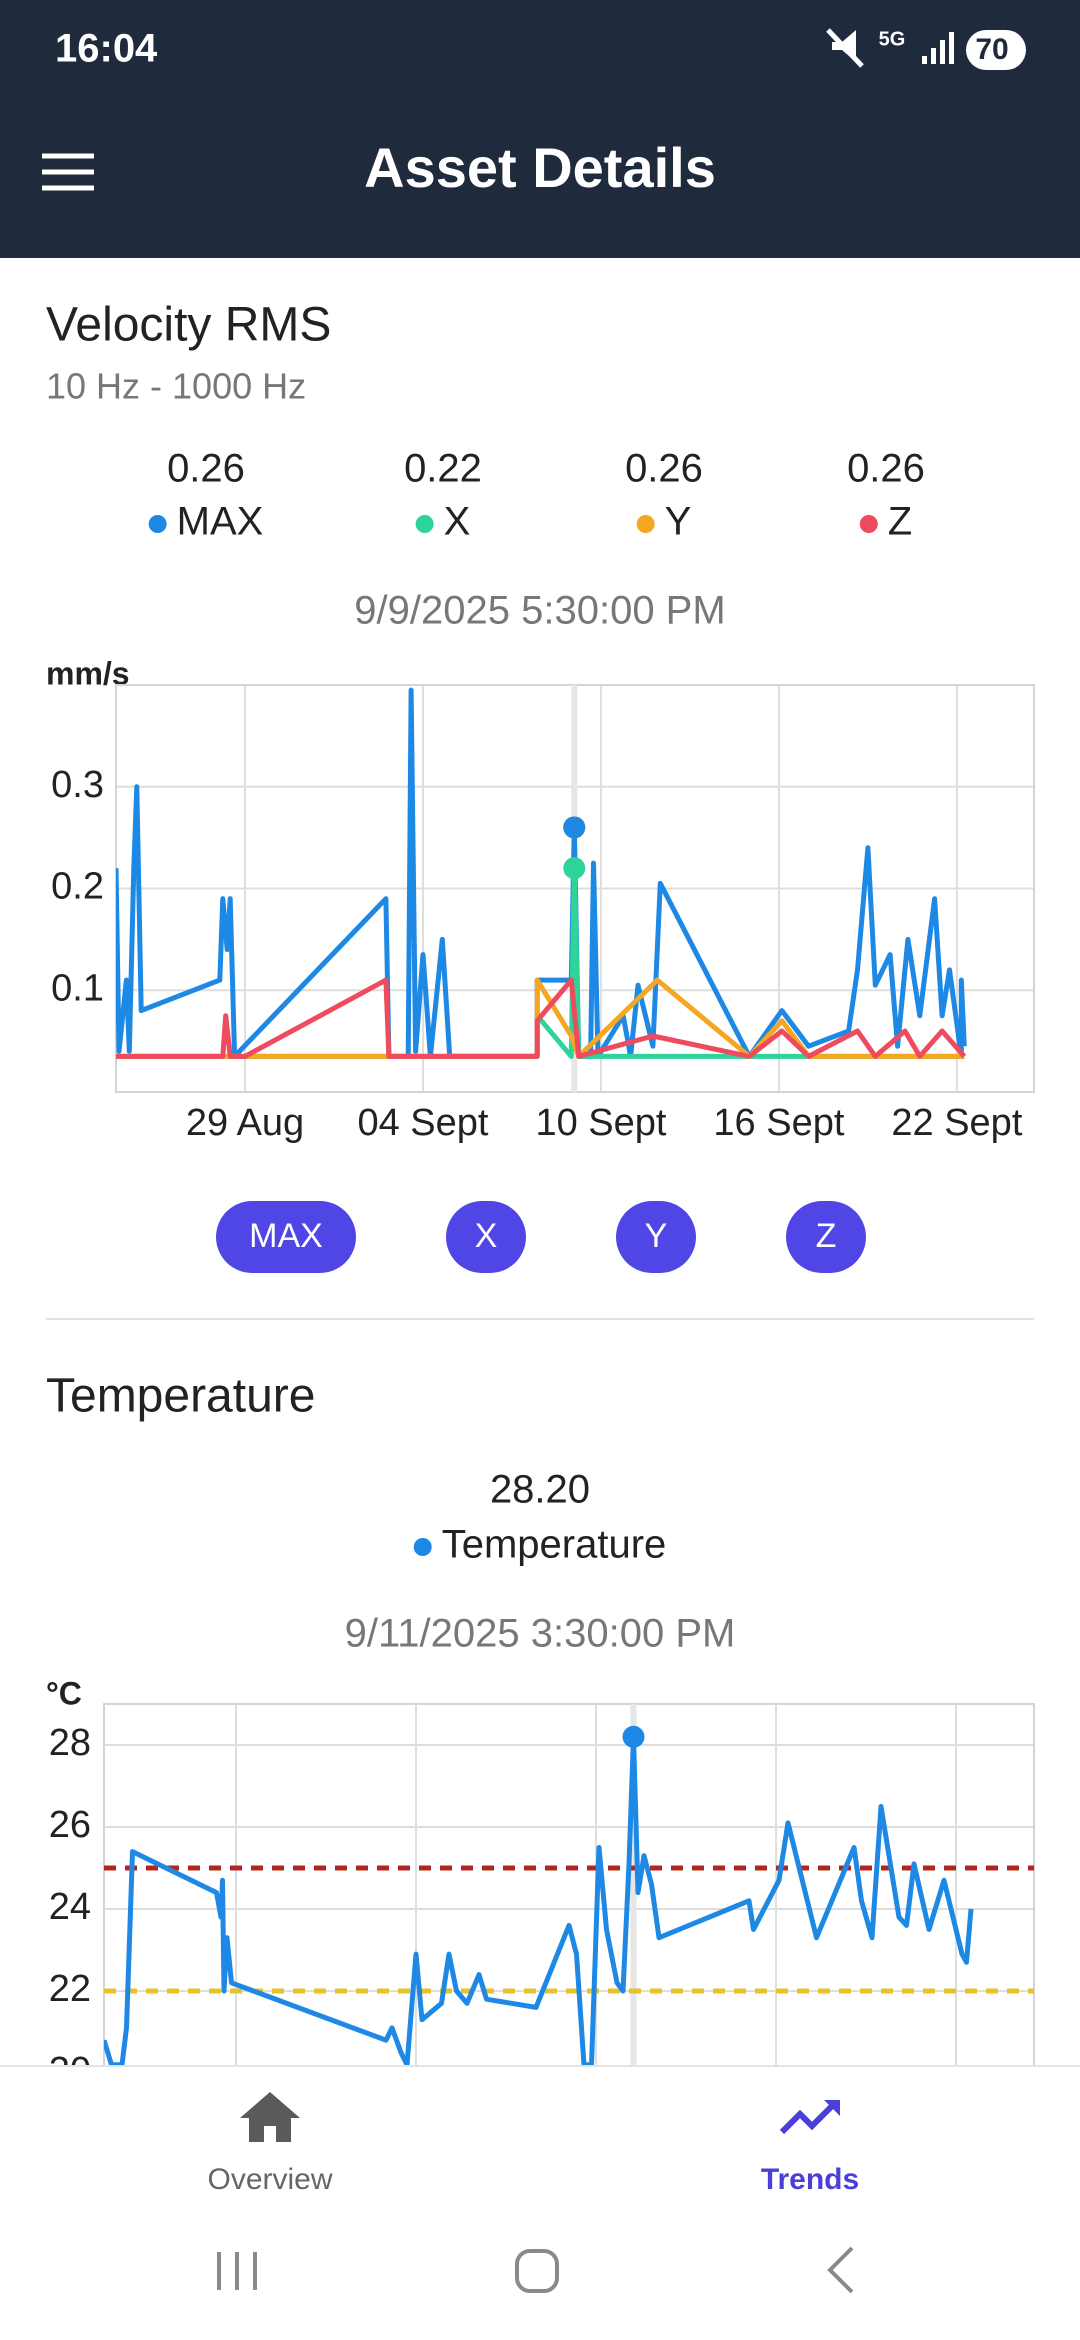 The width and height of the screenshot is (1080, 2340). I want to click on system-nav, so click(535, 2270).